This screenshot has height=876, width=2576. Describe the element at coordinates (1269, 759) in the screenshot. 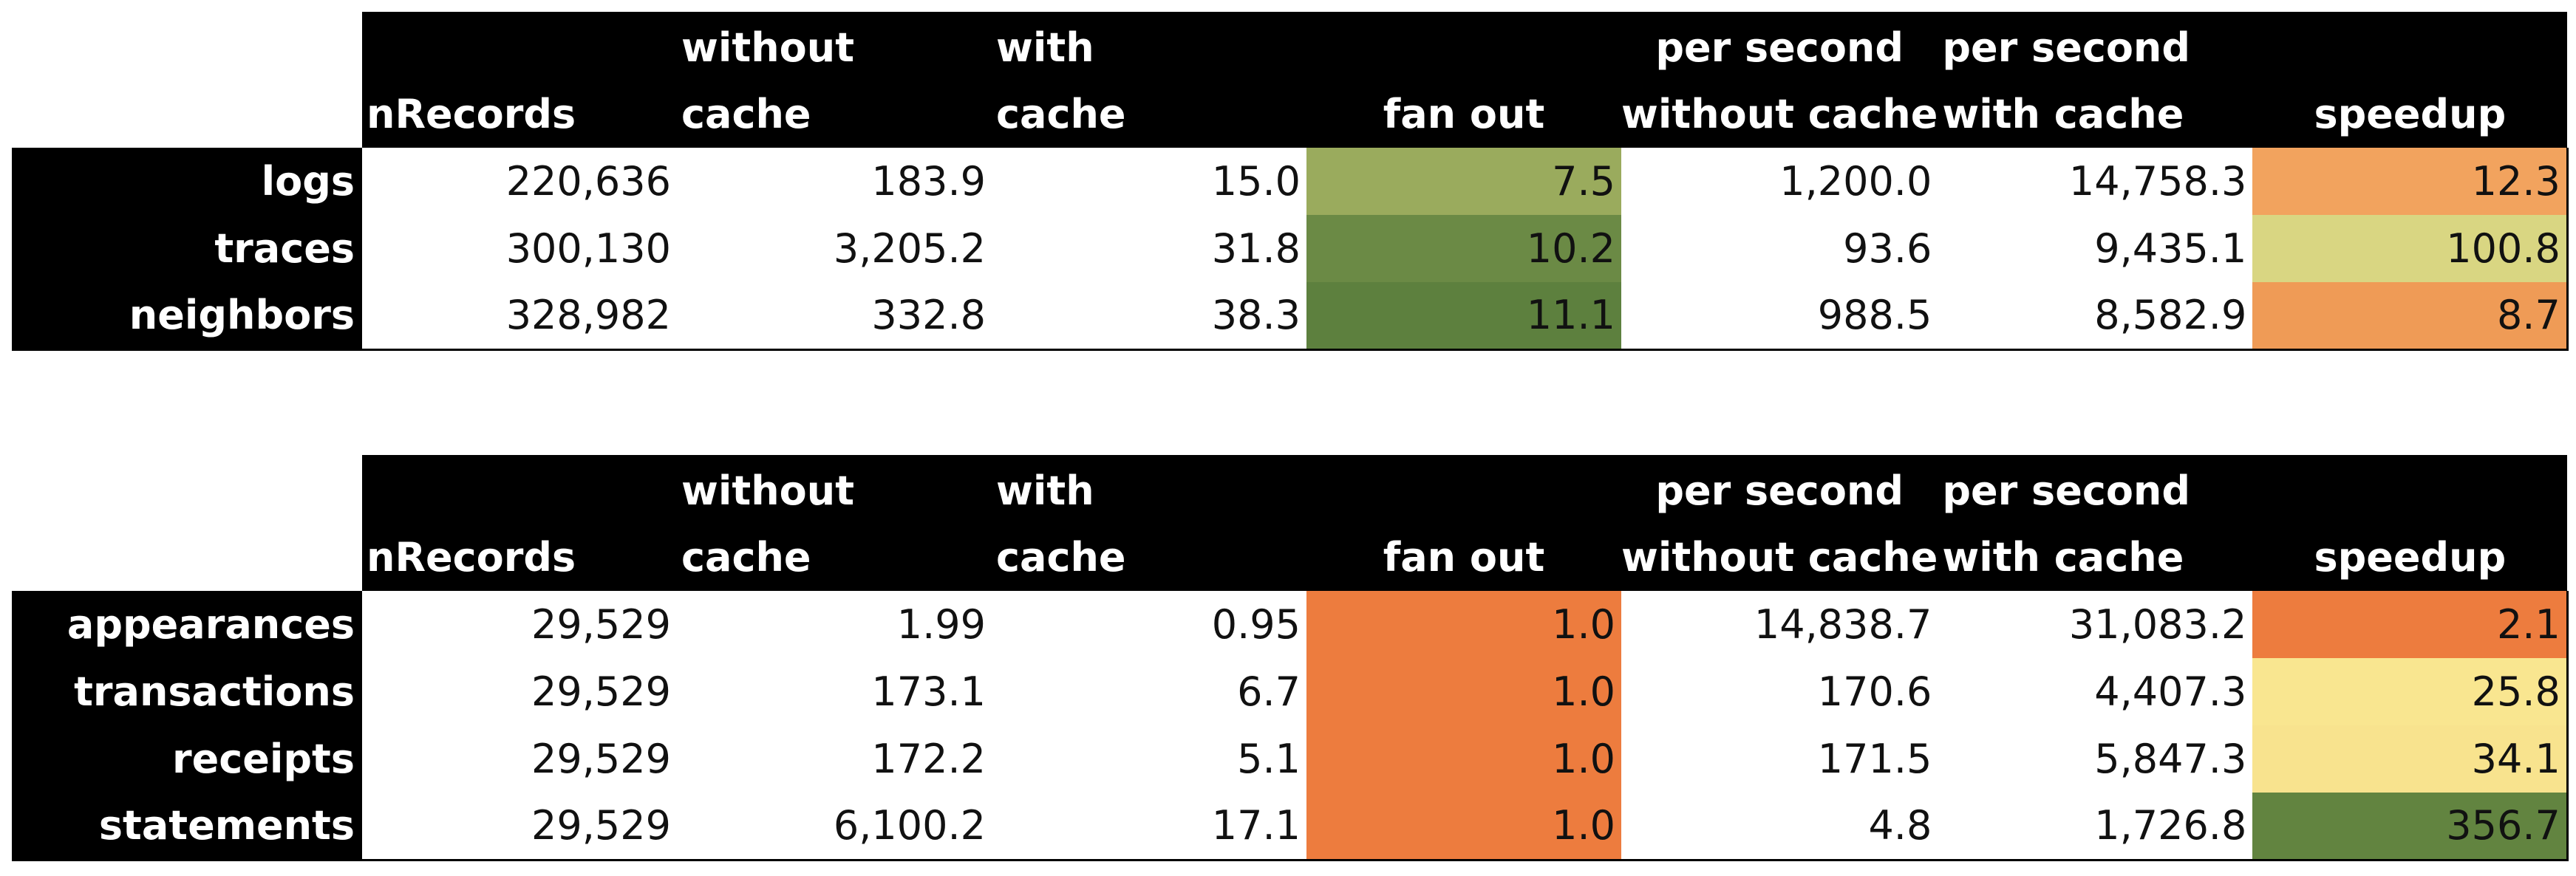

I see `cell-with-cache: 5.1` at that location.